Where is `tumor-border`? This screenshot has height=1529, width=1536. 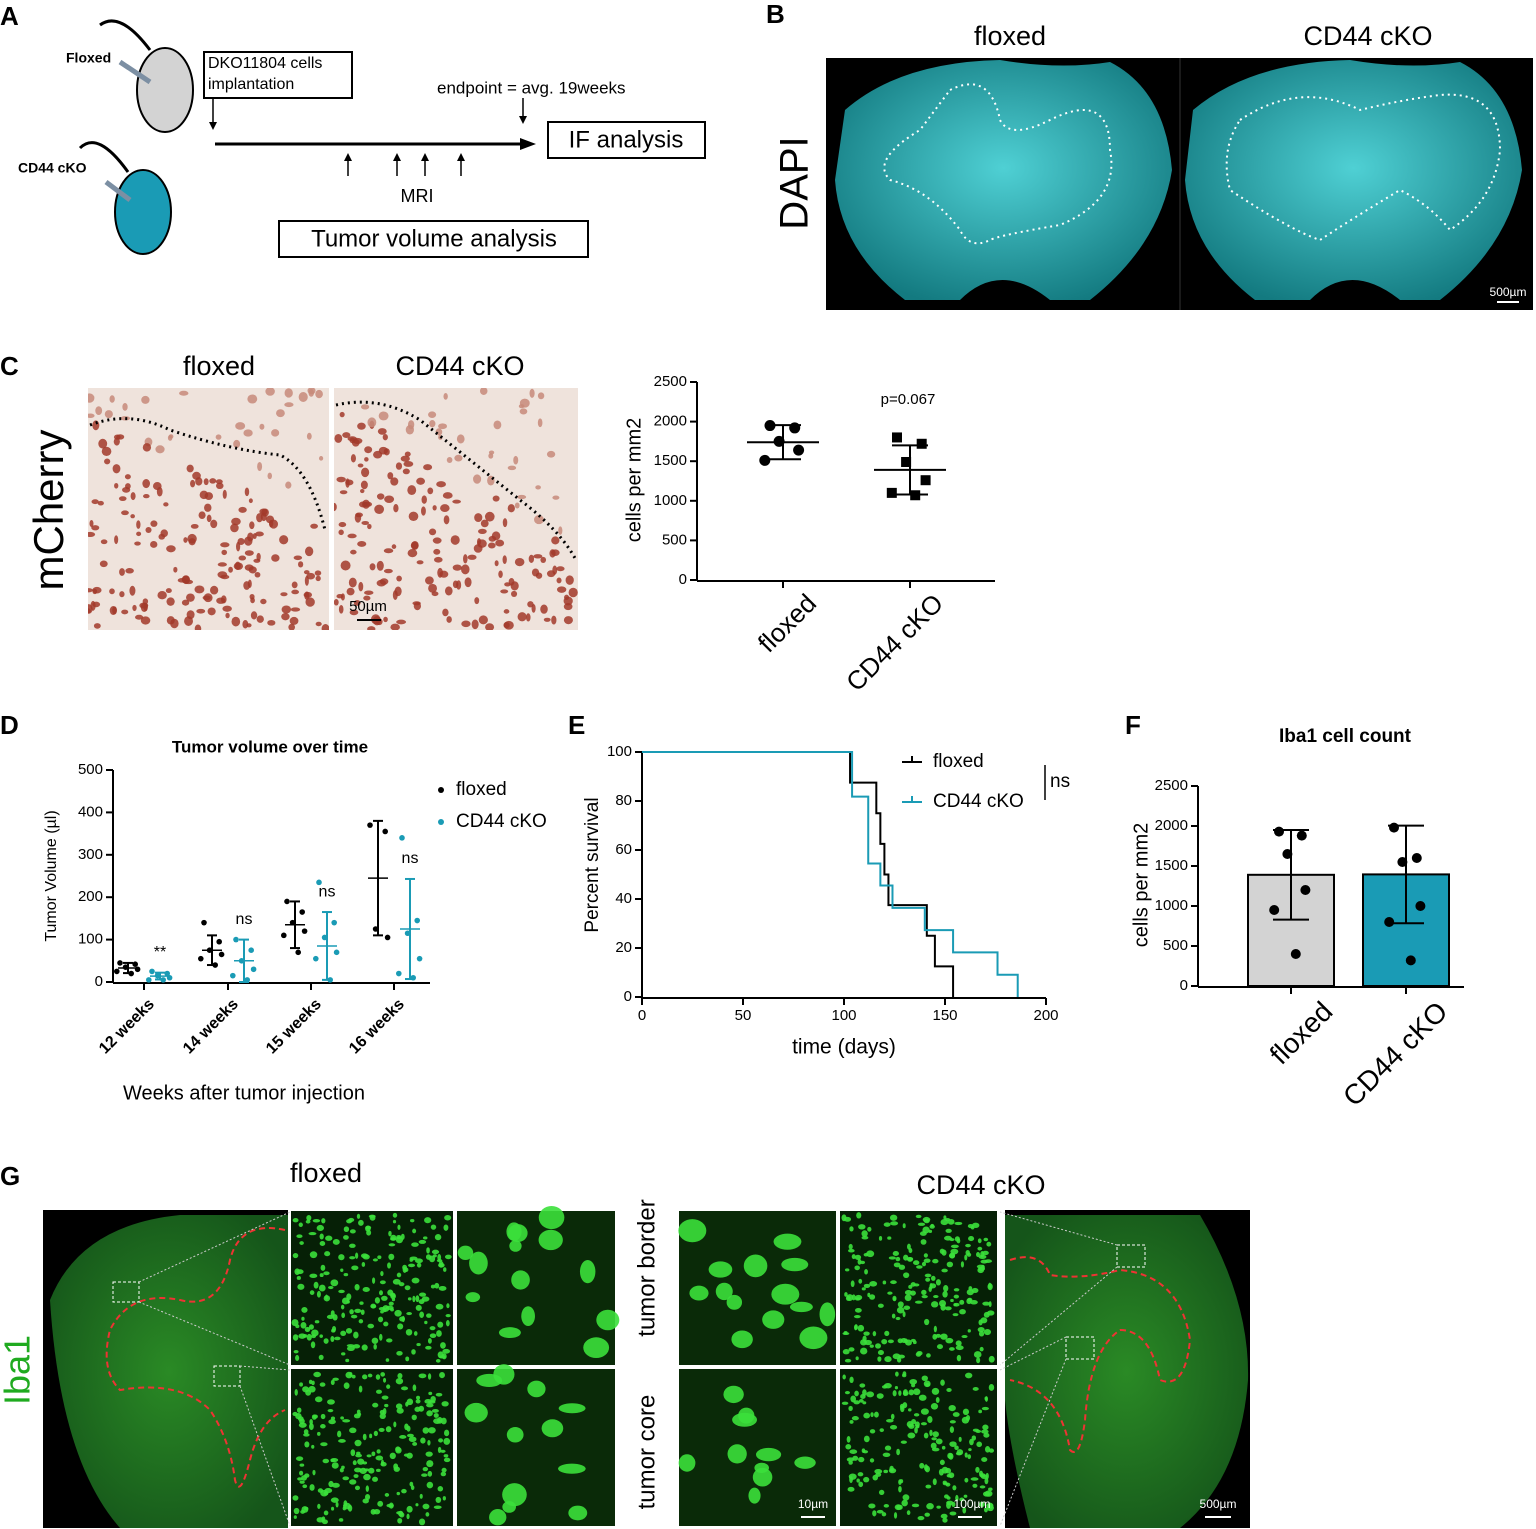
tumor-border is located at coordinates (208, 474).